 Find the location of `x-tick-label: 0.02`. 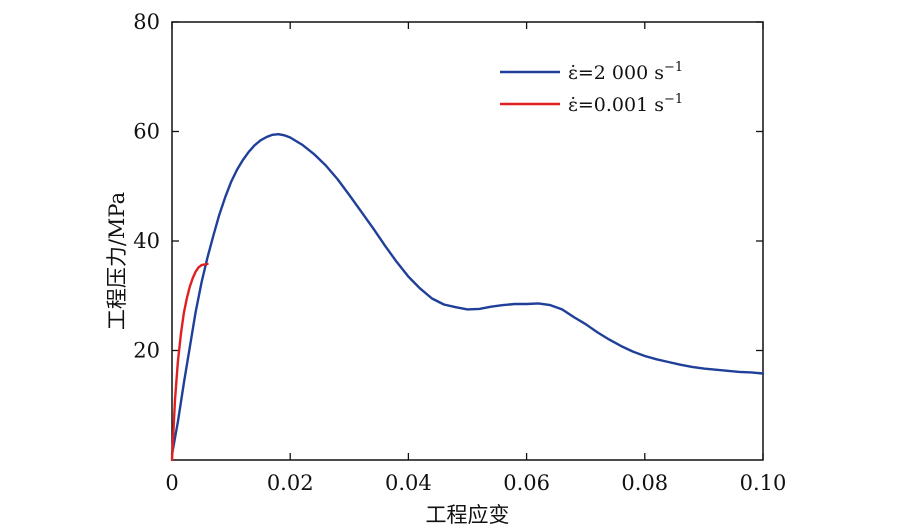

x-tick-label: 0.02 is located at coordinates (290, 483).